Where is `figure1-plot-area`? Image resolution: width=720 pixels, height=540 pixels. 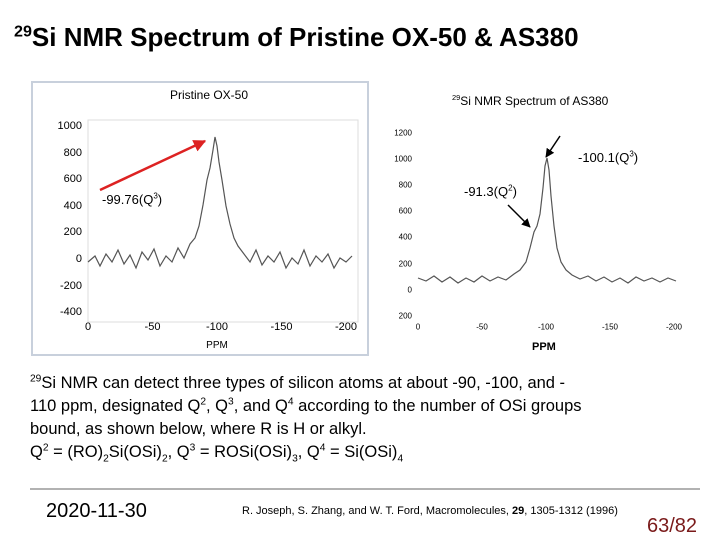 figure1-plot-area is located at coordinates (223, 221).